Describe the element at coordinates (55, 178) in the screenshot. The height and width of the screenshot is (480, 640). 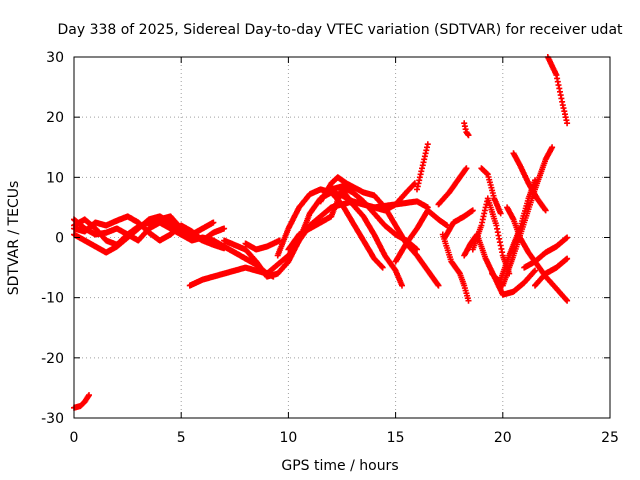
I see `y-tick-label: 10` at that location.